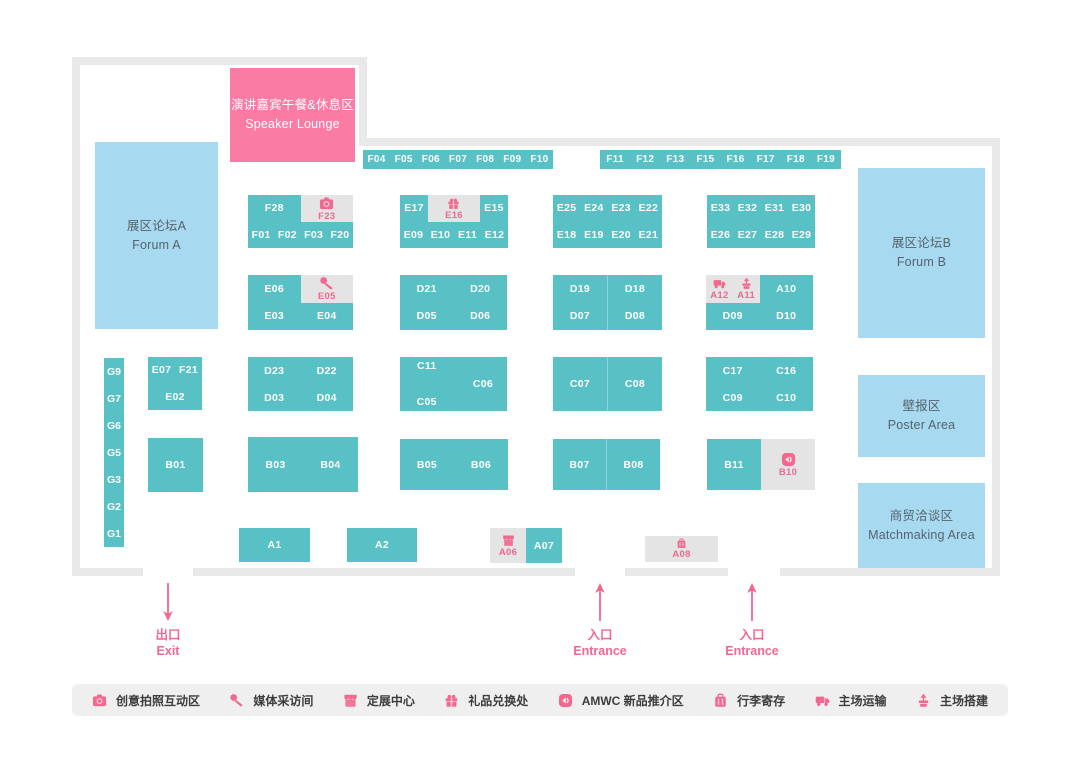 The height and width of the screenshot is (765, 1080). What do you see at coordinates (326, 289) in the screenshot?
I see `facility-e05: E05` at bounding box center [326, 289].